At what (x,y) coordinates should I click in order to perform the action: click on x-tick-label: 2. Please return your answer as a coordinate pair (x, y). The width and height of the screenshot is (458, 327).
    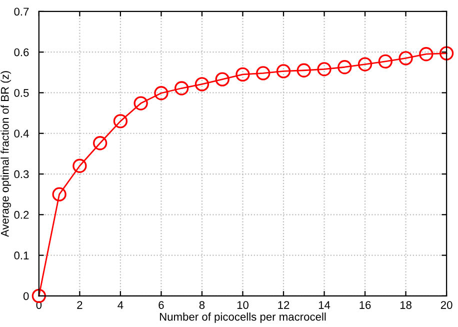
    Looking at the image, I should click on (79, 305).